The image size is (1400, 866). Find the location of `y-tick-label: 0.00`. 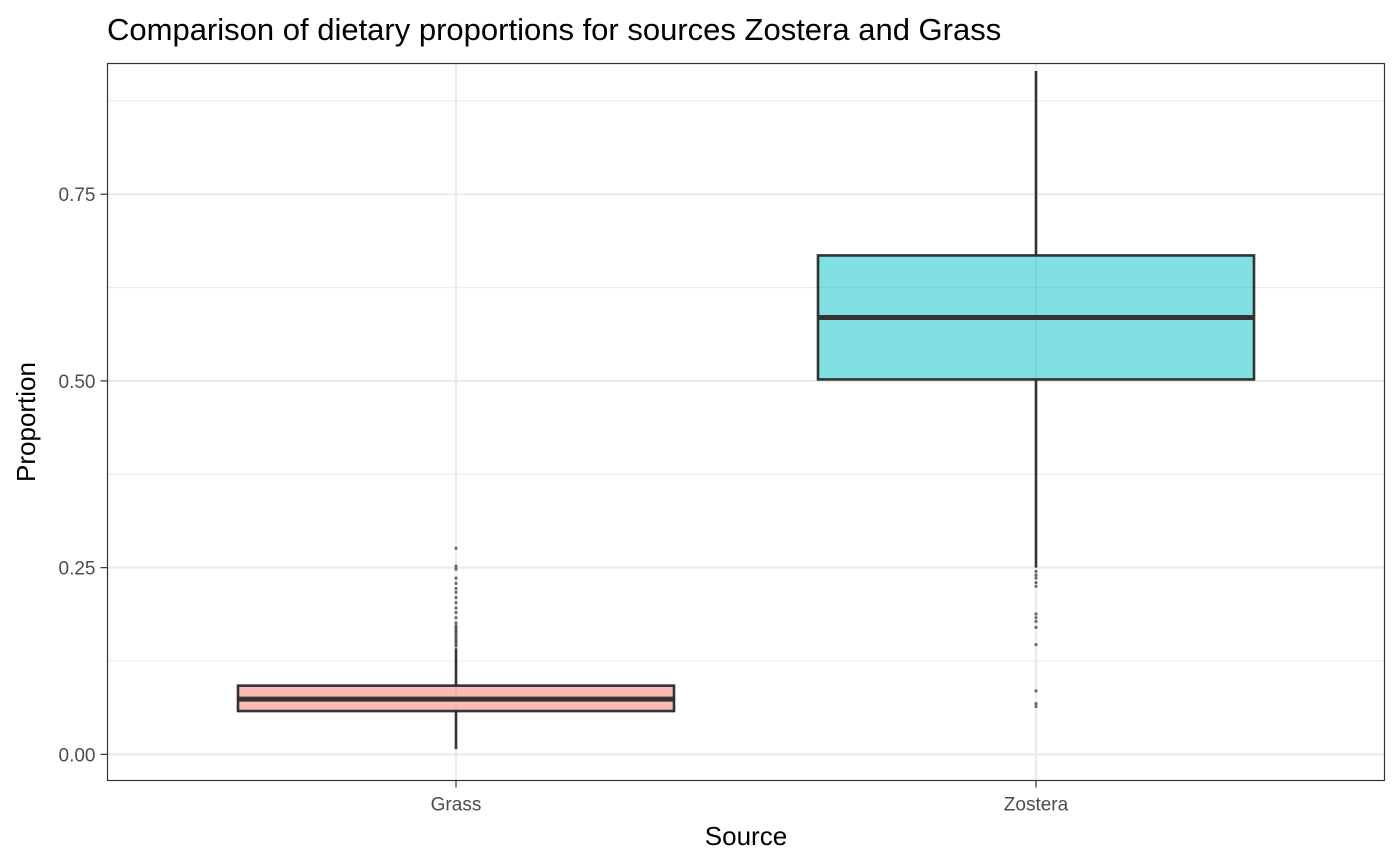

y-tick-label: 0.00 is located at coordinates (77, 755).